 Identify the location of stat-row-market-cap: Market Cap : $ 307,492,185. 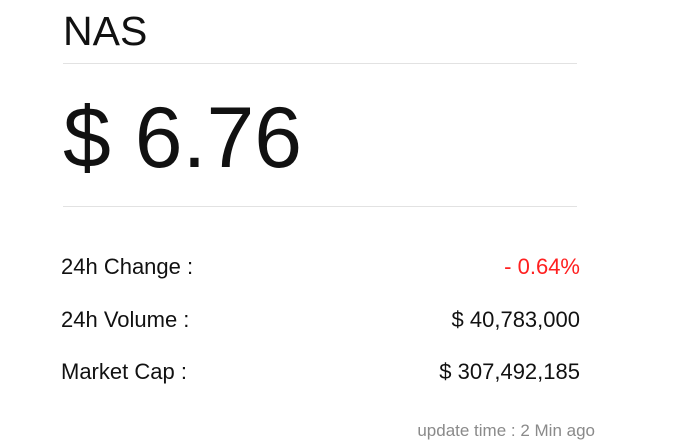
(320, 372).